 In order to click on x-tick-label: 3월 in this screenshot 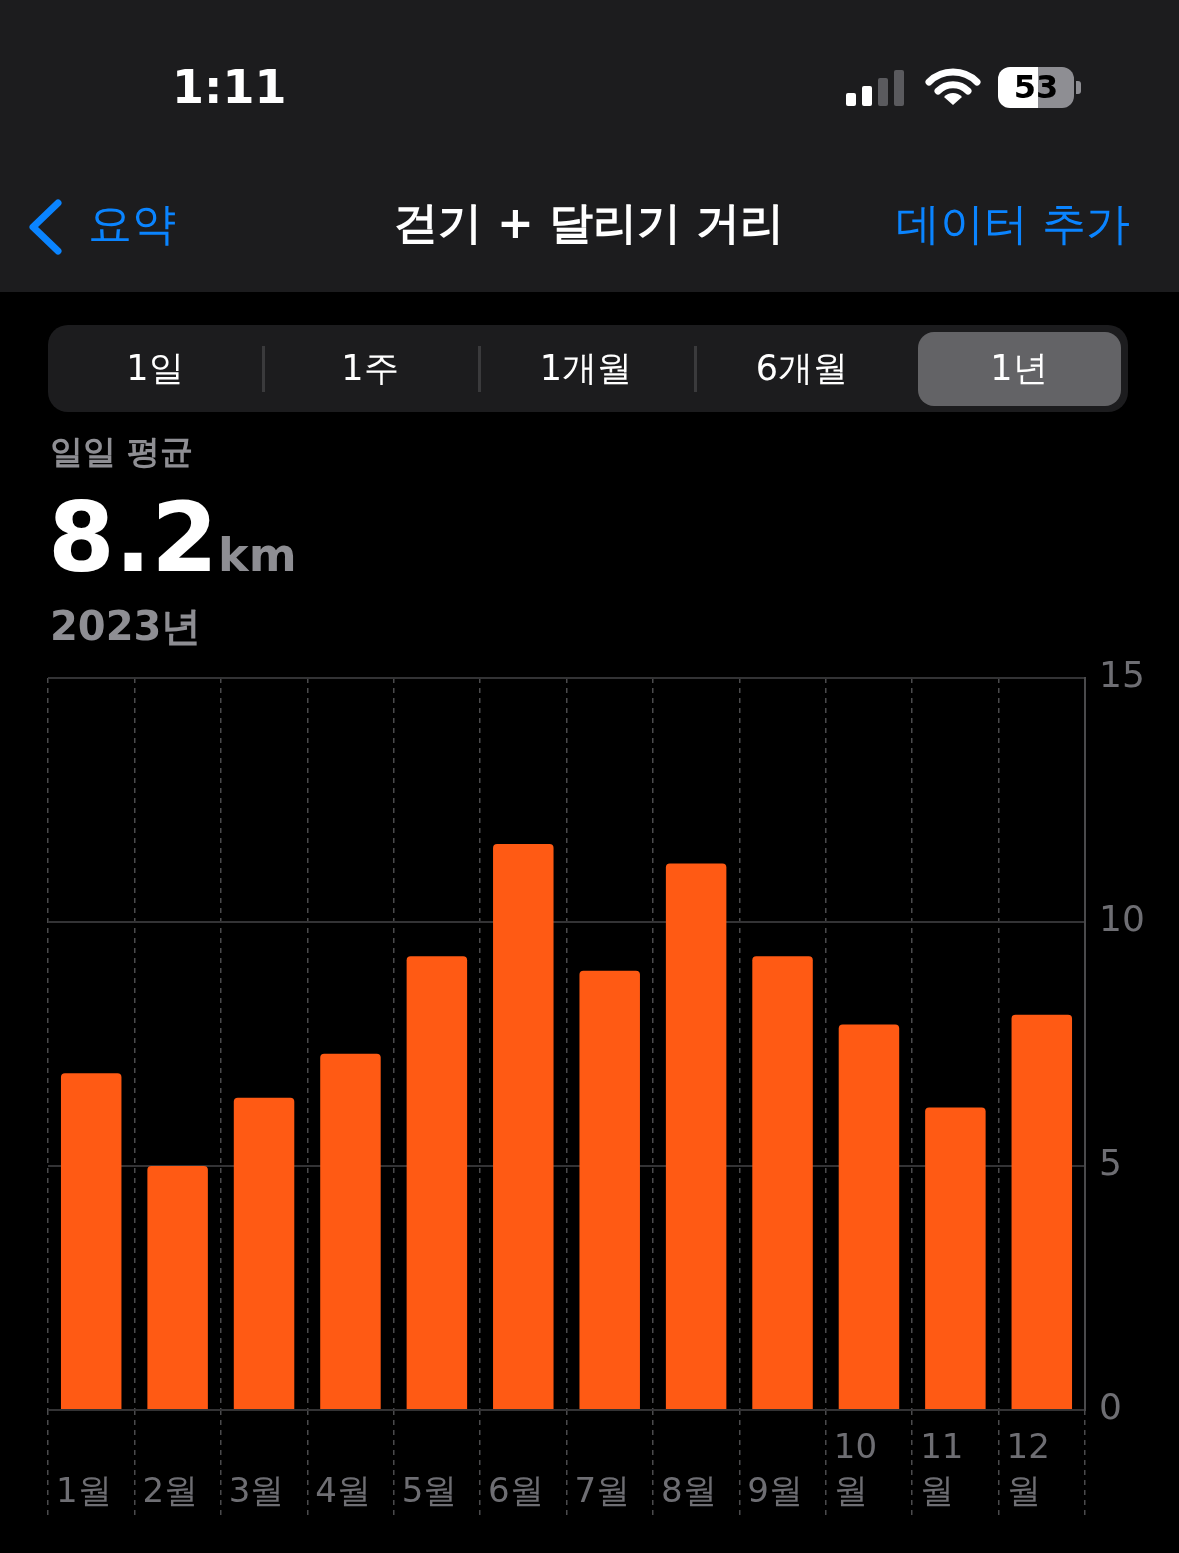, I will do `click(256, 1490)`.